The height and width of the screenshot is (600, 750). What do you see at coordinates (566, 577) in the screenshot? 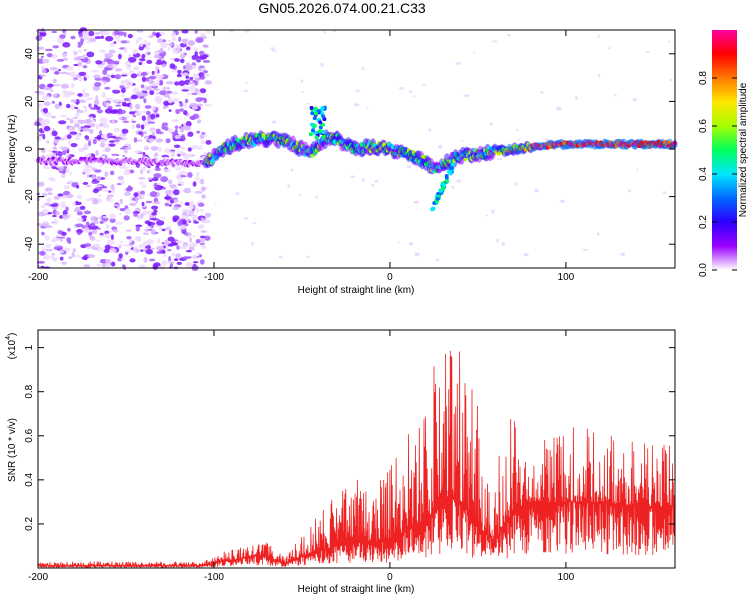
I see `x-tick-label: 100` at bounding box center [566, 577].